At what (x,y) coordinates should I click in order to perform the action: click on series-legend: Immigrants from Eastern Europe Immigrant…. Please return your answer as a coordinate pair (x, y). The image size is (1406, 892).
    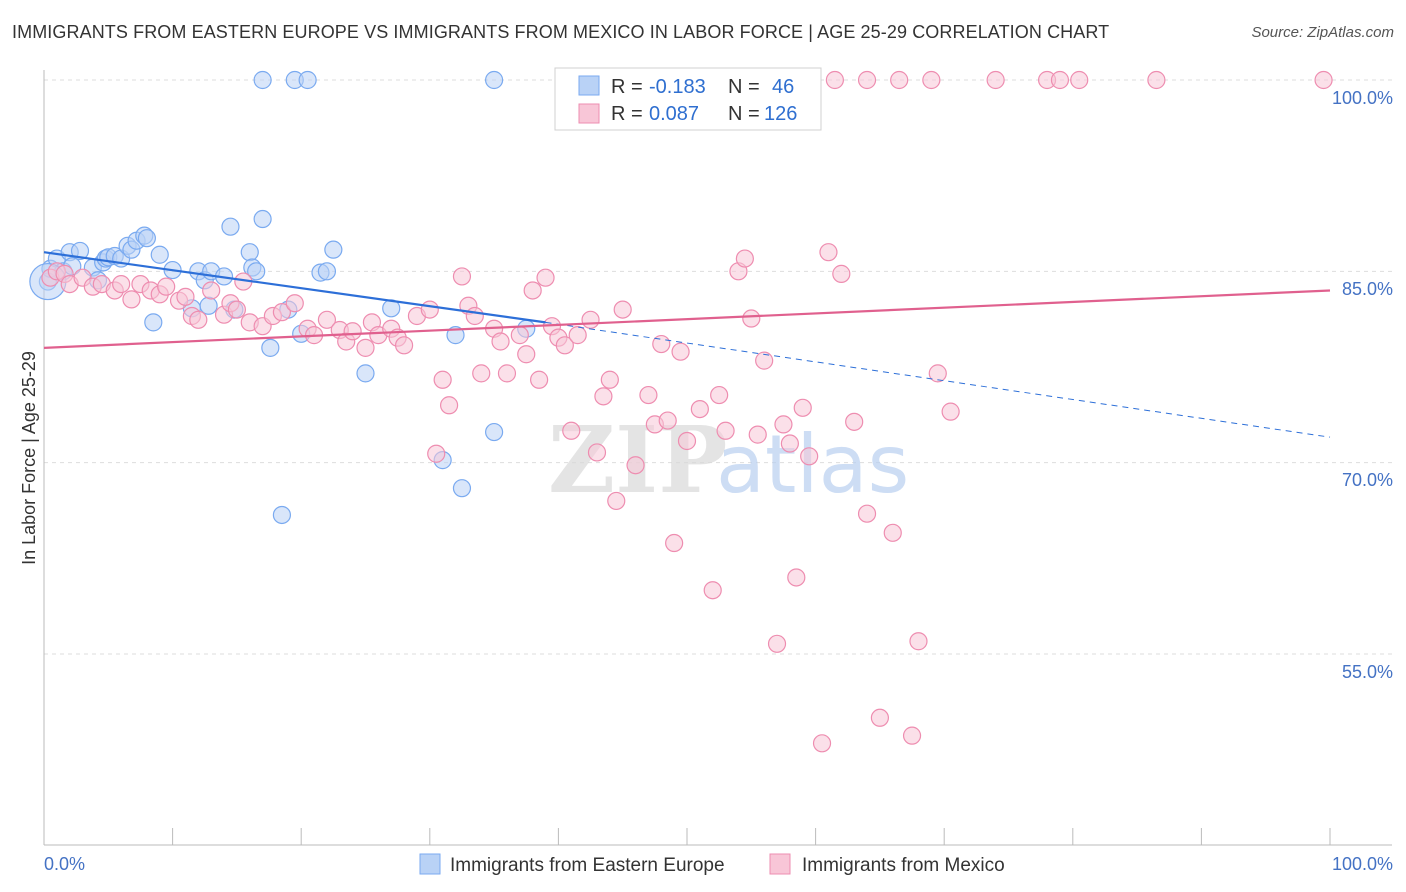
    Looking at the image, I should click on (712, 864).